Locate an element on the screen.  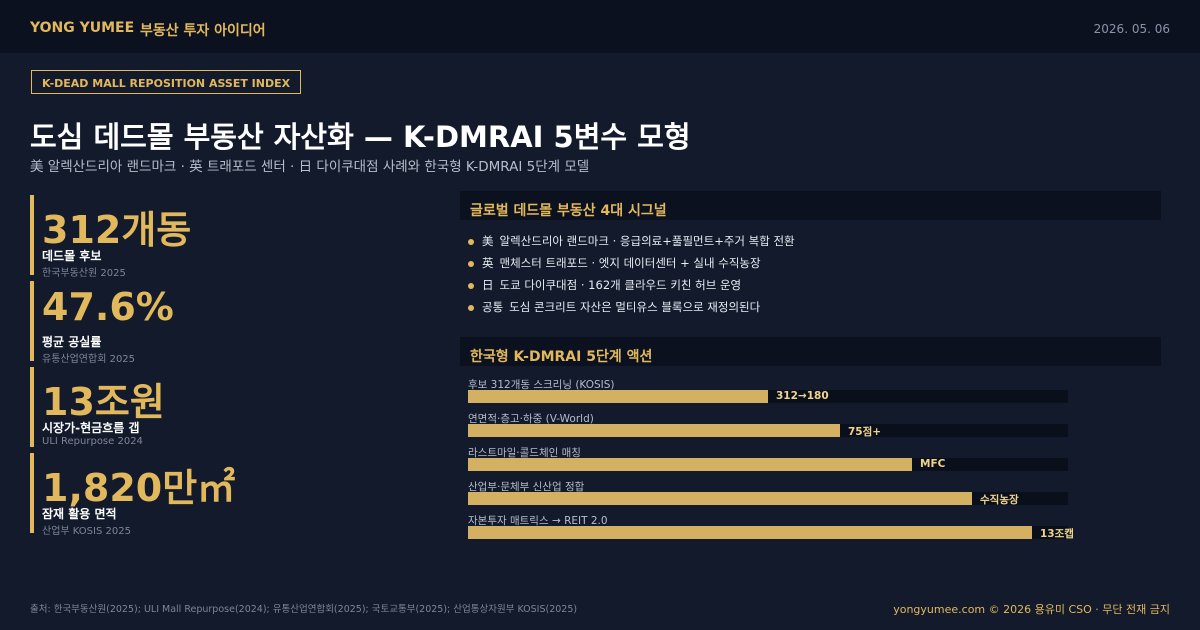
action-label: 산업부·문체부 신산업 정합 is located at coordinates (526, 487).